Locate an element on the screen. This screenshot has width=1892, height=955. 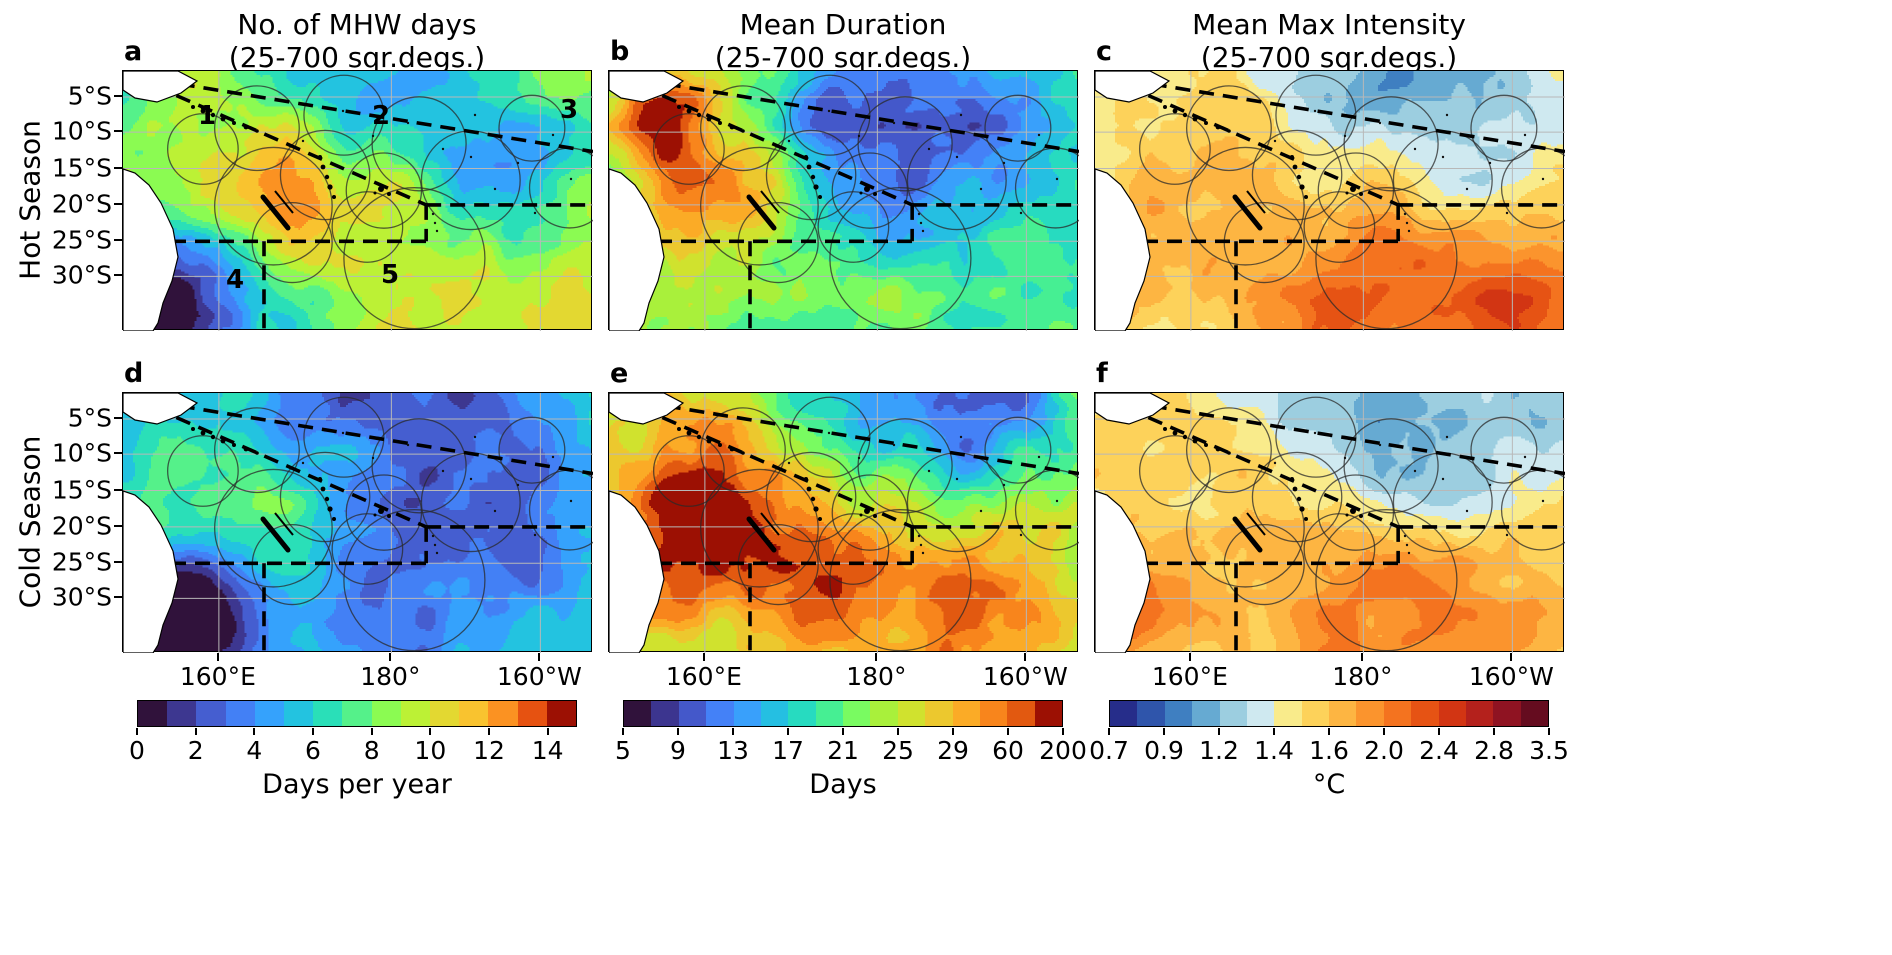
map-panel-f is located at coordinates (1329, 522).